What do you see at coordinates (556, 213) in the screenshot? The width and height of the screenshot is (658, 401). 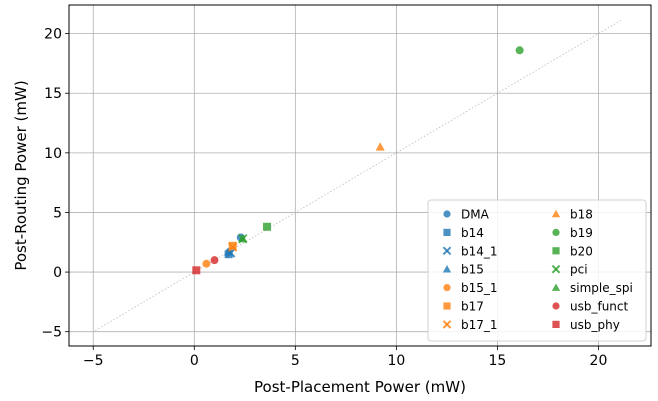 I see `legend-marker-b18` at bounding box center [556, 213].